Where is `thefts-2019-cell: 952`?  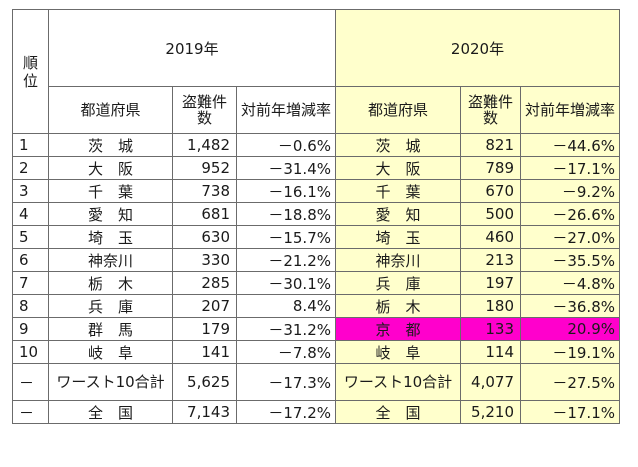
thefts-2019-cell: 952 is located at coordinates (204, 168).